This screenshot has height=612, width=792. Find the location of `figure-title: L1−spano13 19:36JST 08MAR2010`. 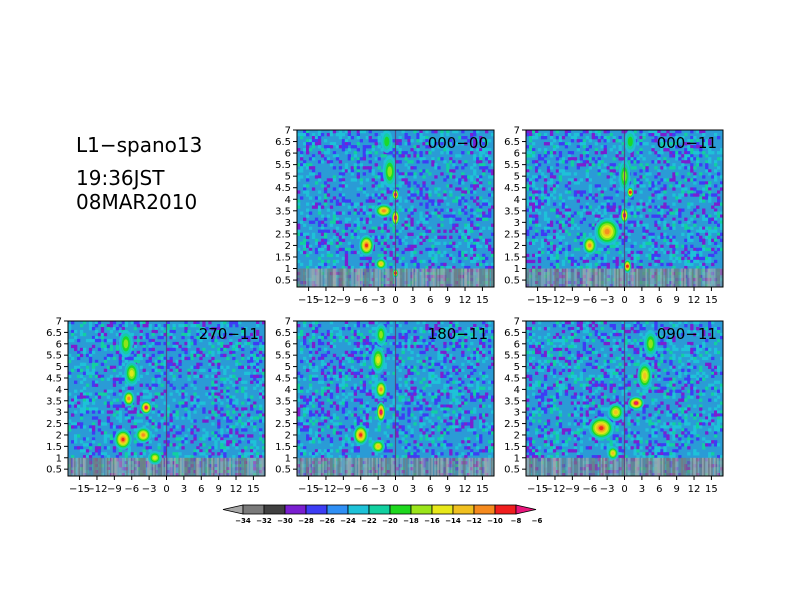

figure-title: L1−spano13 19:36JST 08MAR2010 is located at coordinates (139, 173).